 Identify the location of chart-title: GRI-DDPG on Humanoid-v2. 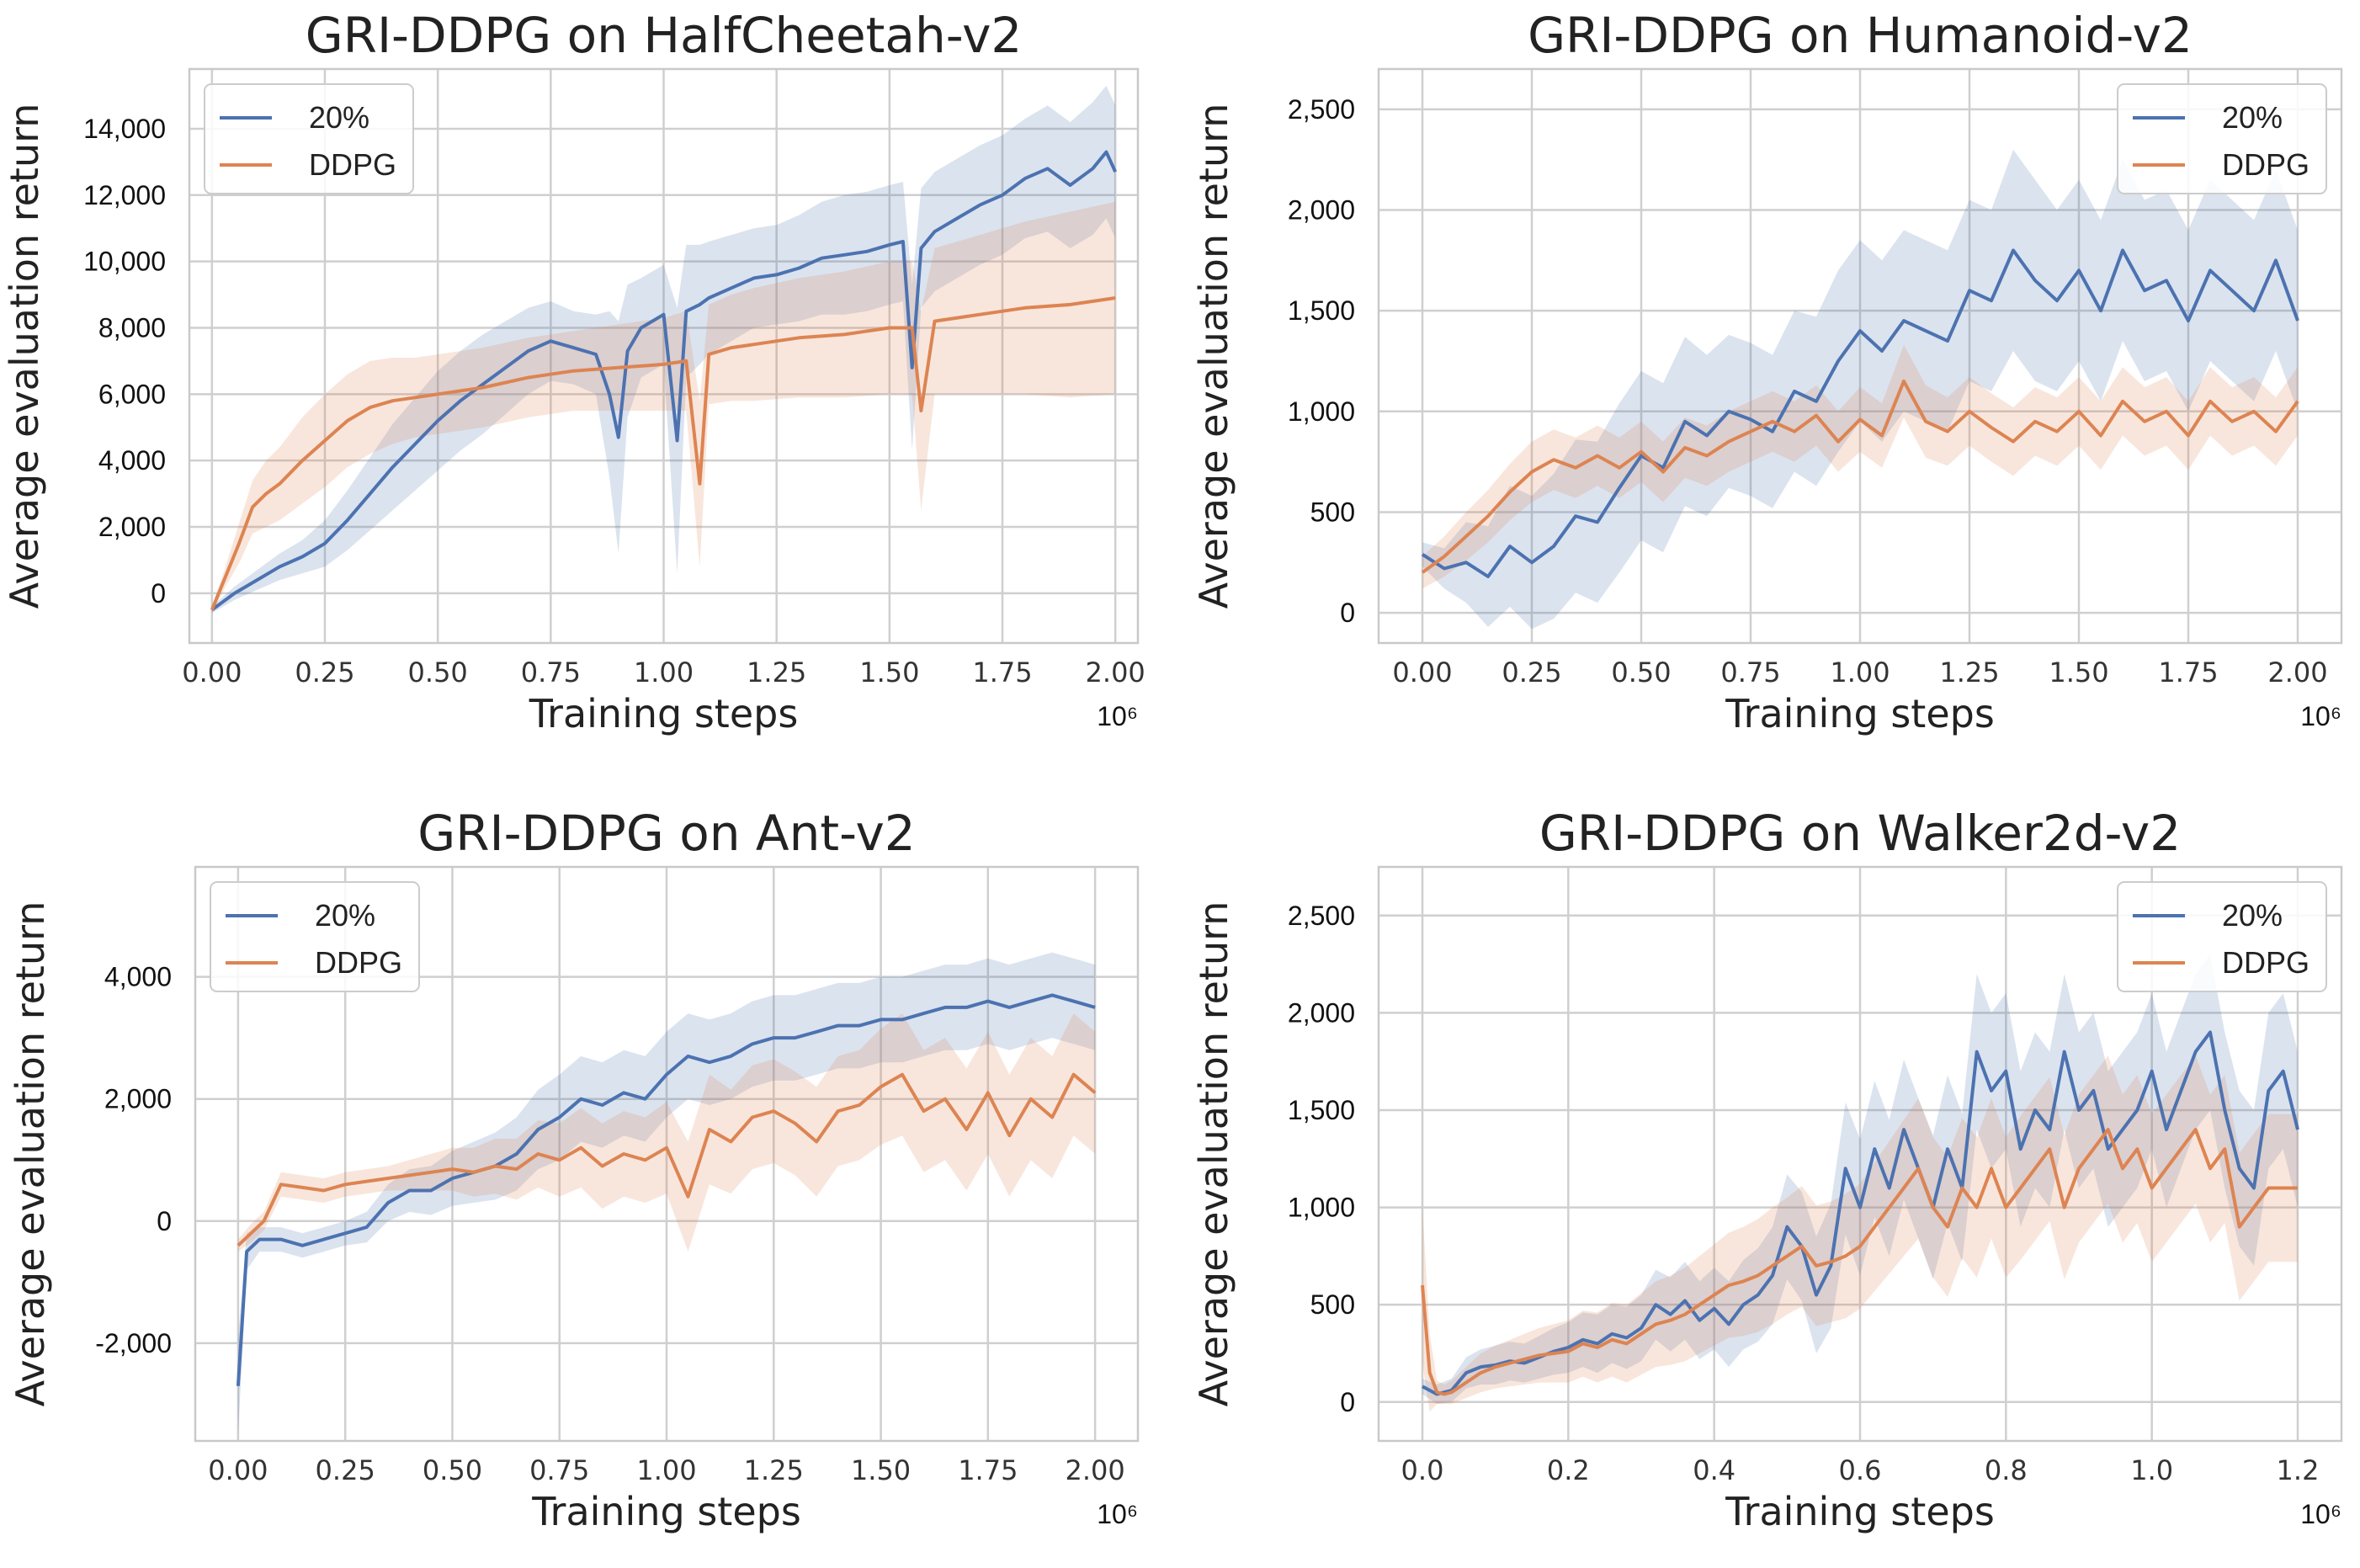
(1860, 35).